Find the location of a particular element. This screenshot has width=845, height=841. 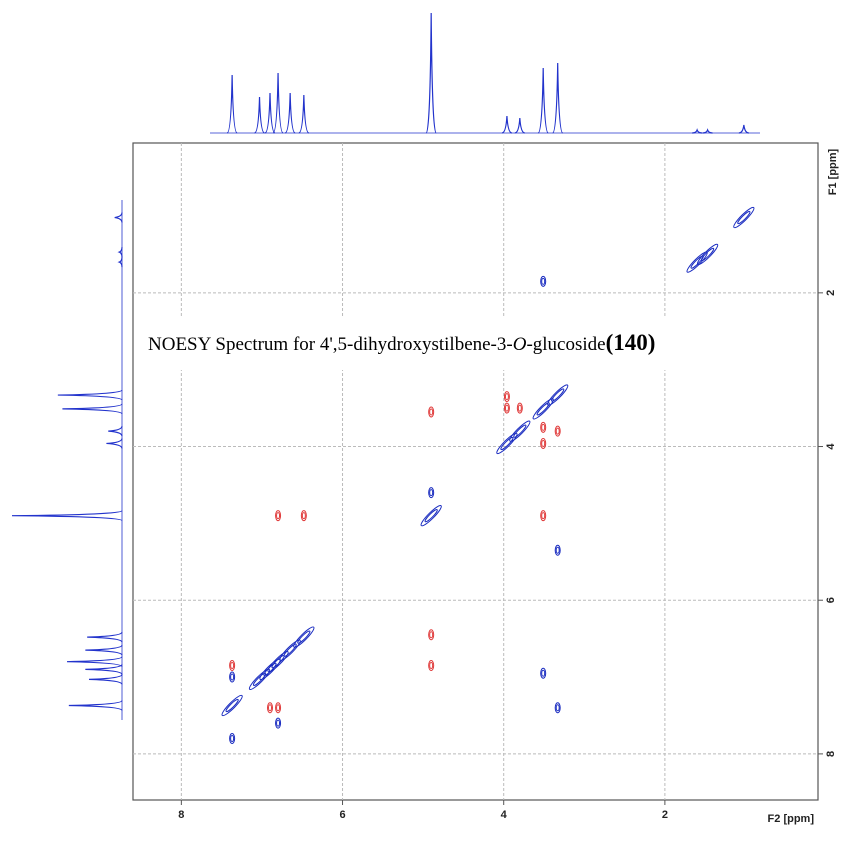

y-tick-label: 6 is located at coordinates (831, 600).